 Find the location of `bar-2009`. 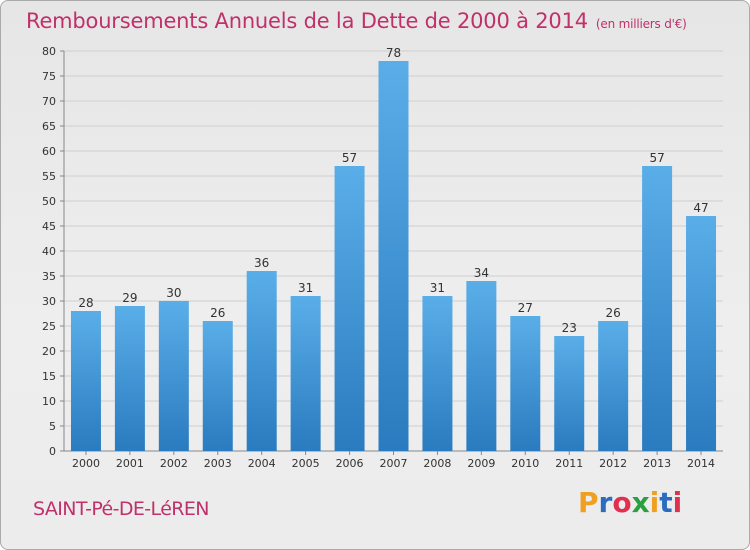

bar-2009 is located at coordinates (481, 366).